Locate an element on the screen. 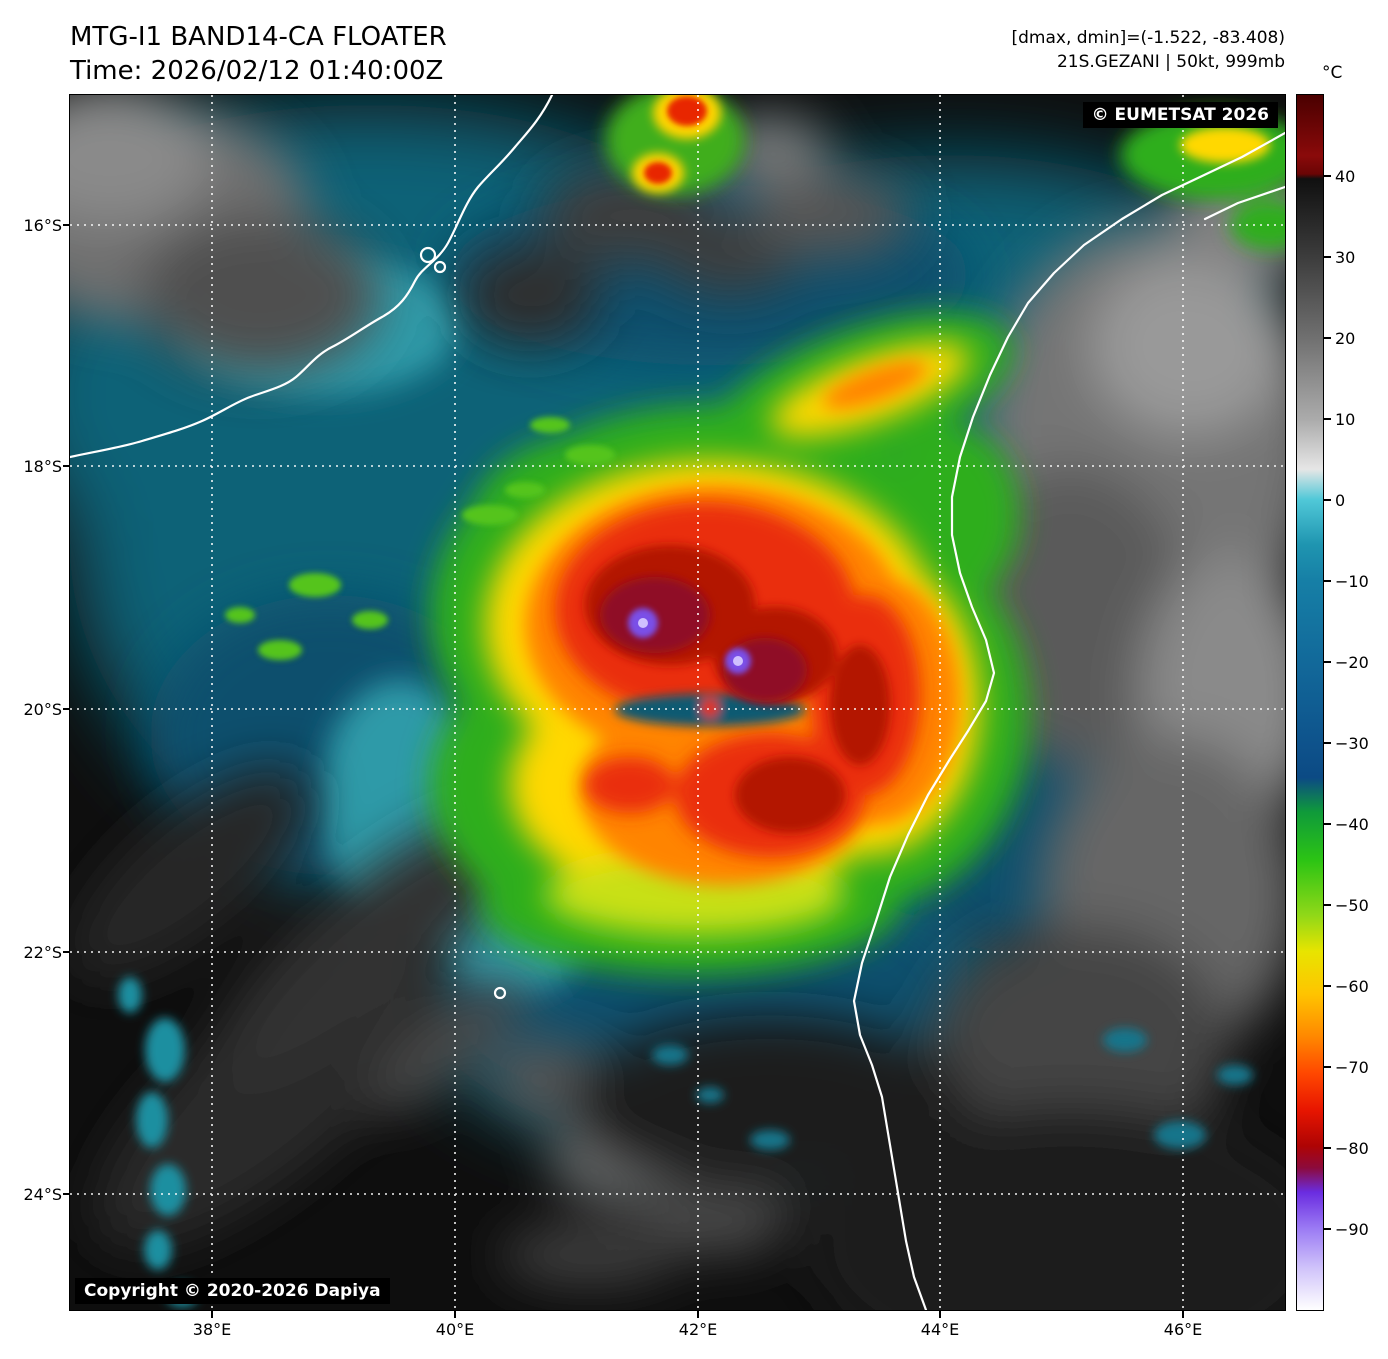 This screenshot has width=1388, height=1359. colorbar-tick-label-m90: −90 is located at coordinates (1352, 1229).